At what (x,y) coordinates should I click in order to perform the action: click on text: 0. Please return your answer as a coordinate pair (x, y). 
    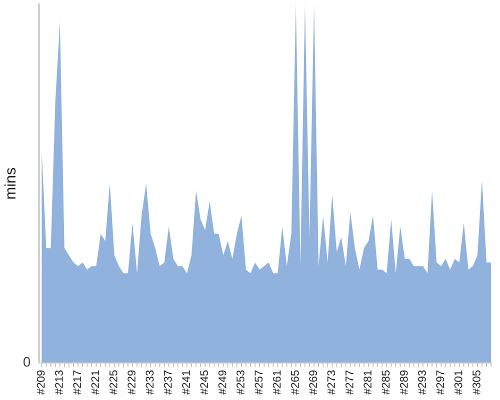
    Looking at the image, I should click on (26, 361).